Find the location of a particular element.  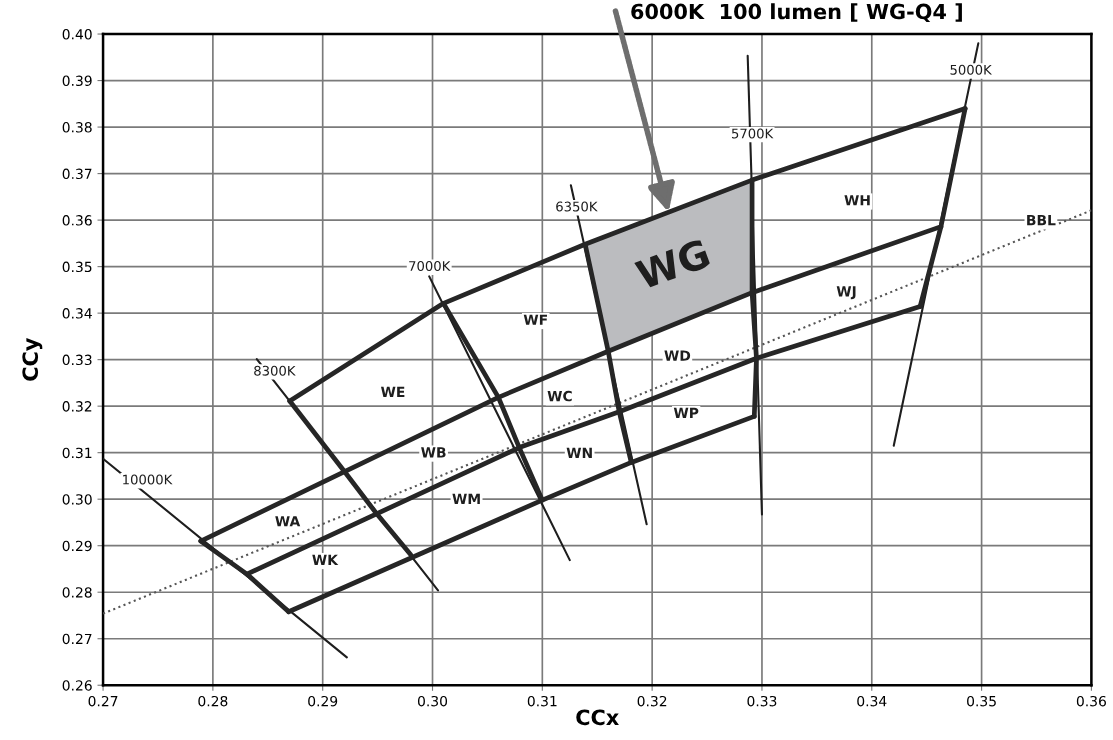

y-tick-label: 0.32 is located at coordinates (77, 406).